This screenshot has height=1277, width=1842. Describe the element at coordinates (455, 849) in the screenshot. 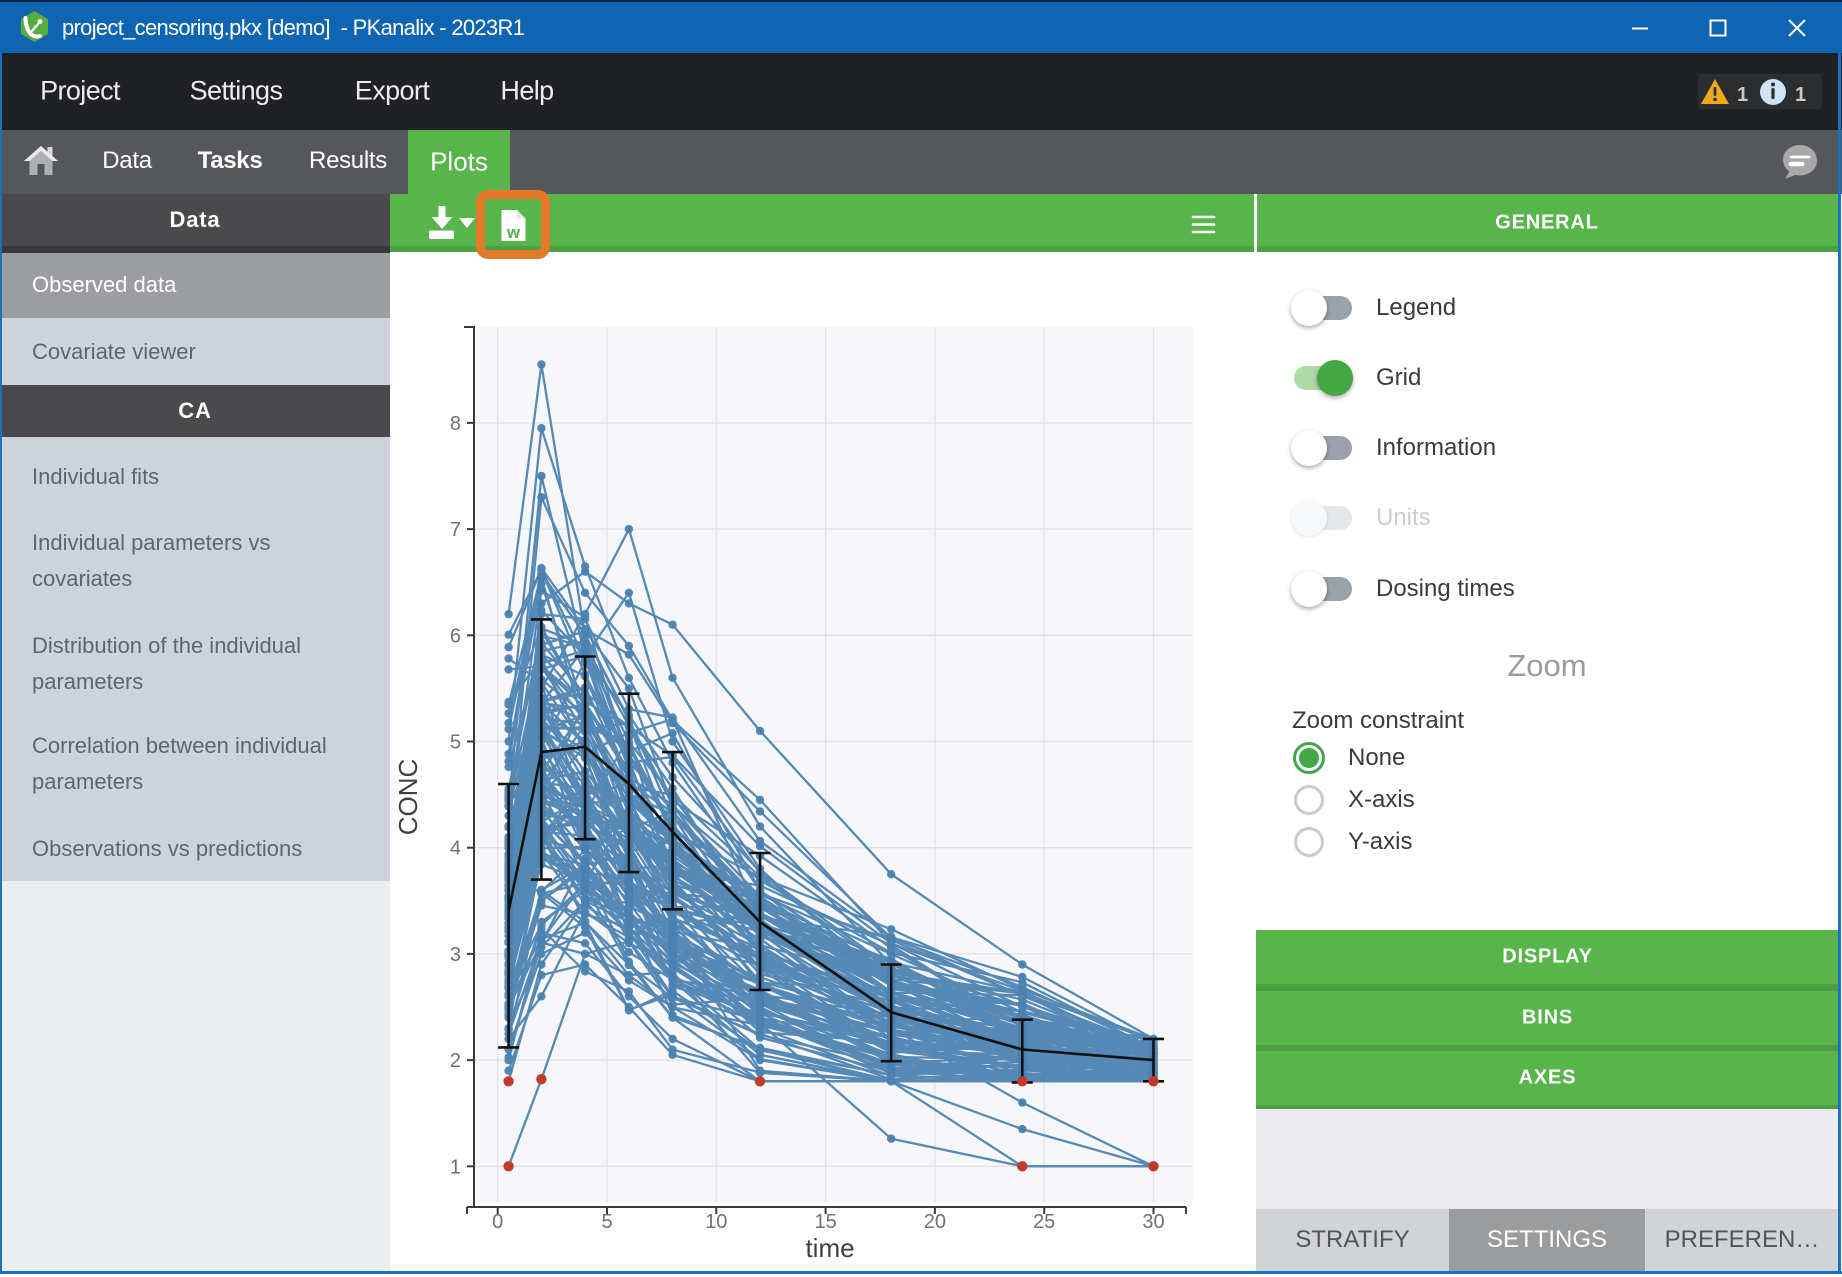

I see `svg-text: 4` at that location.